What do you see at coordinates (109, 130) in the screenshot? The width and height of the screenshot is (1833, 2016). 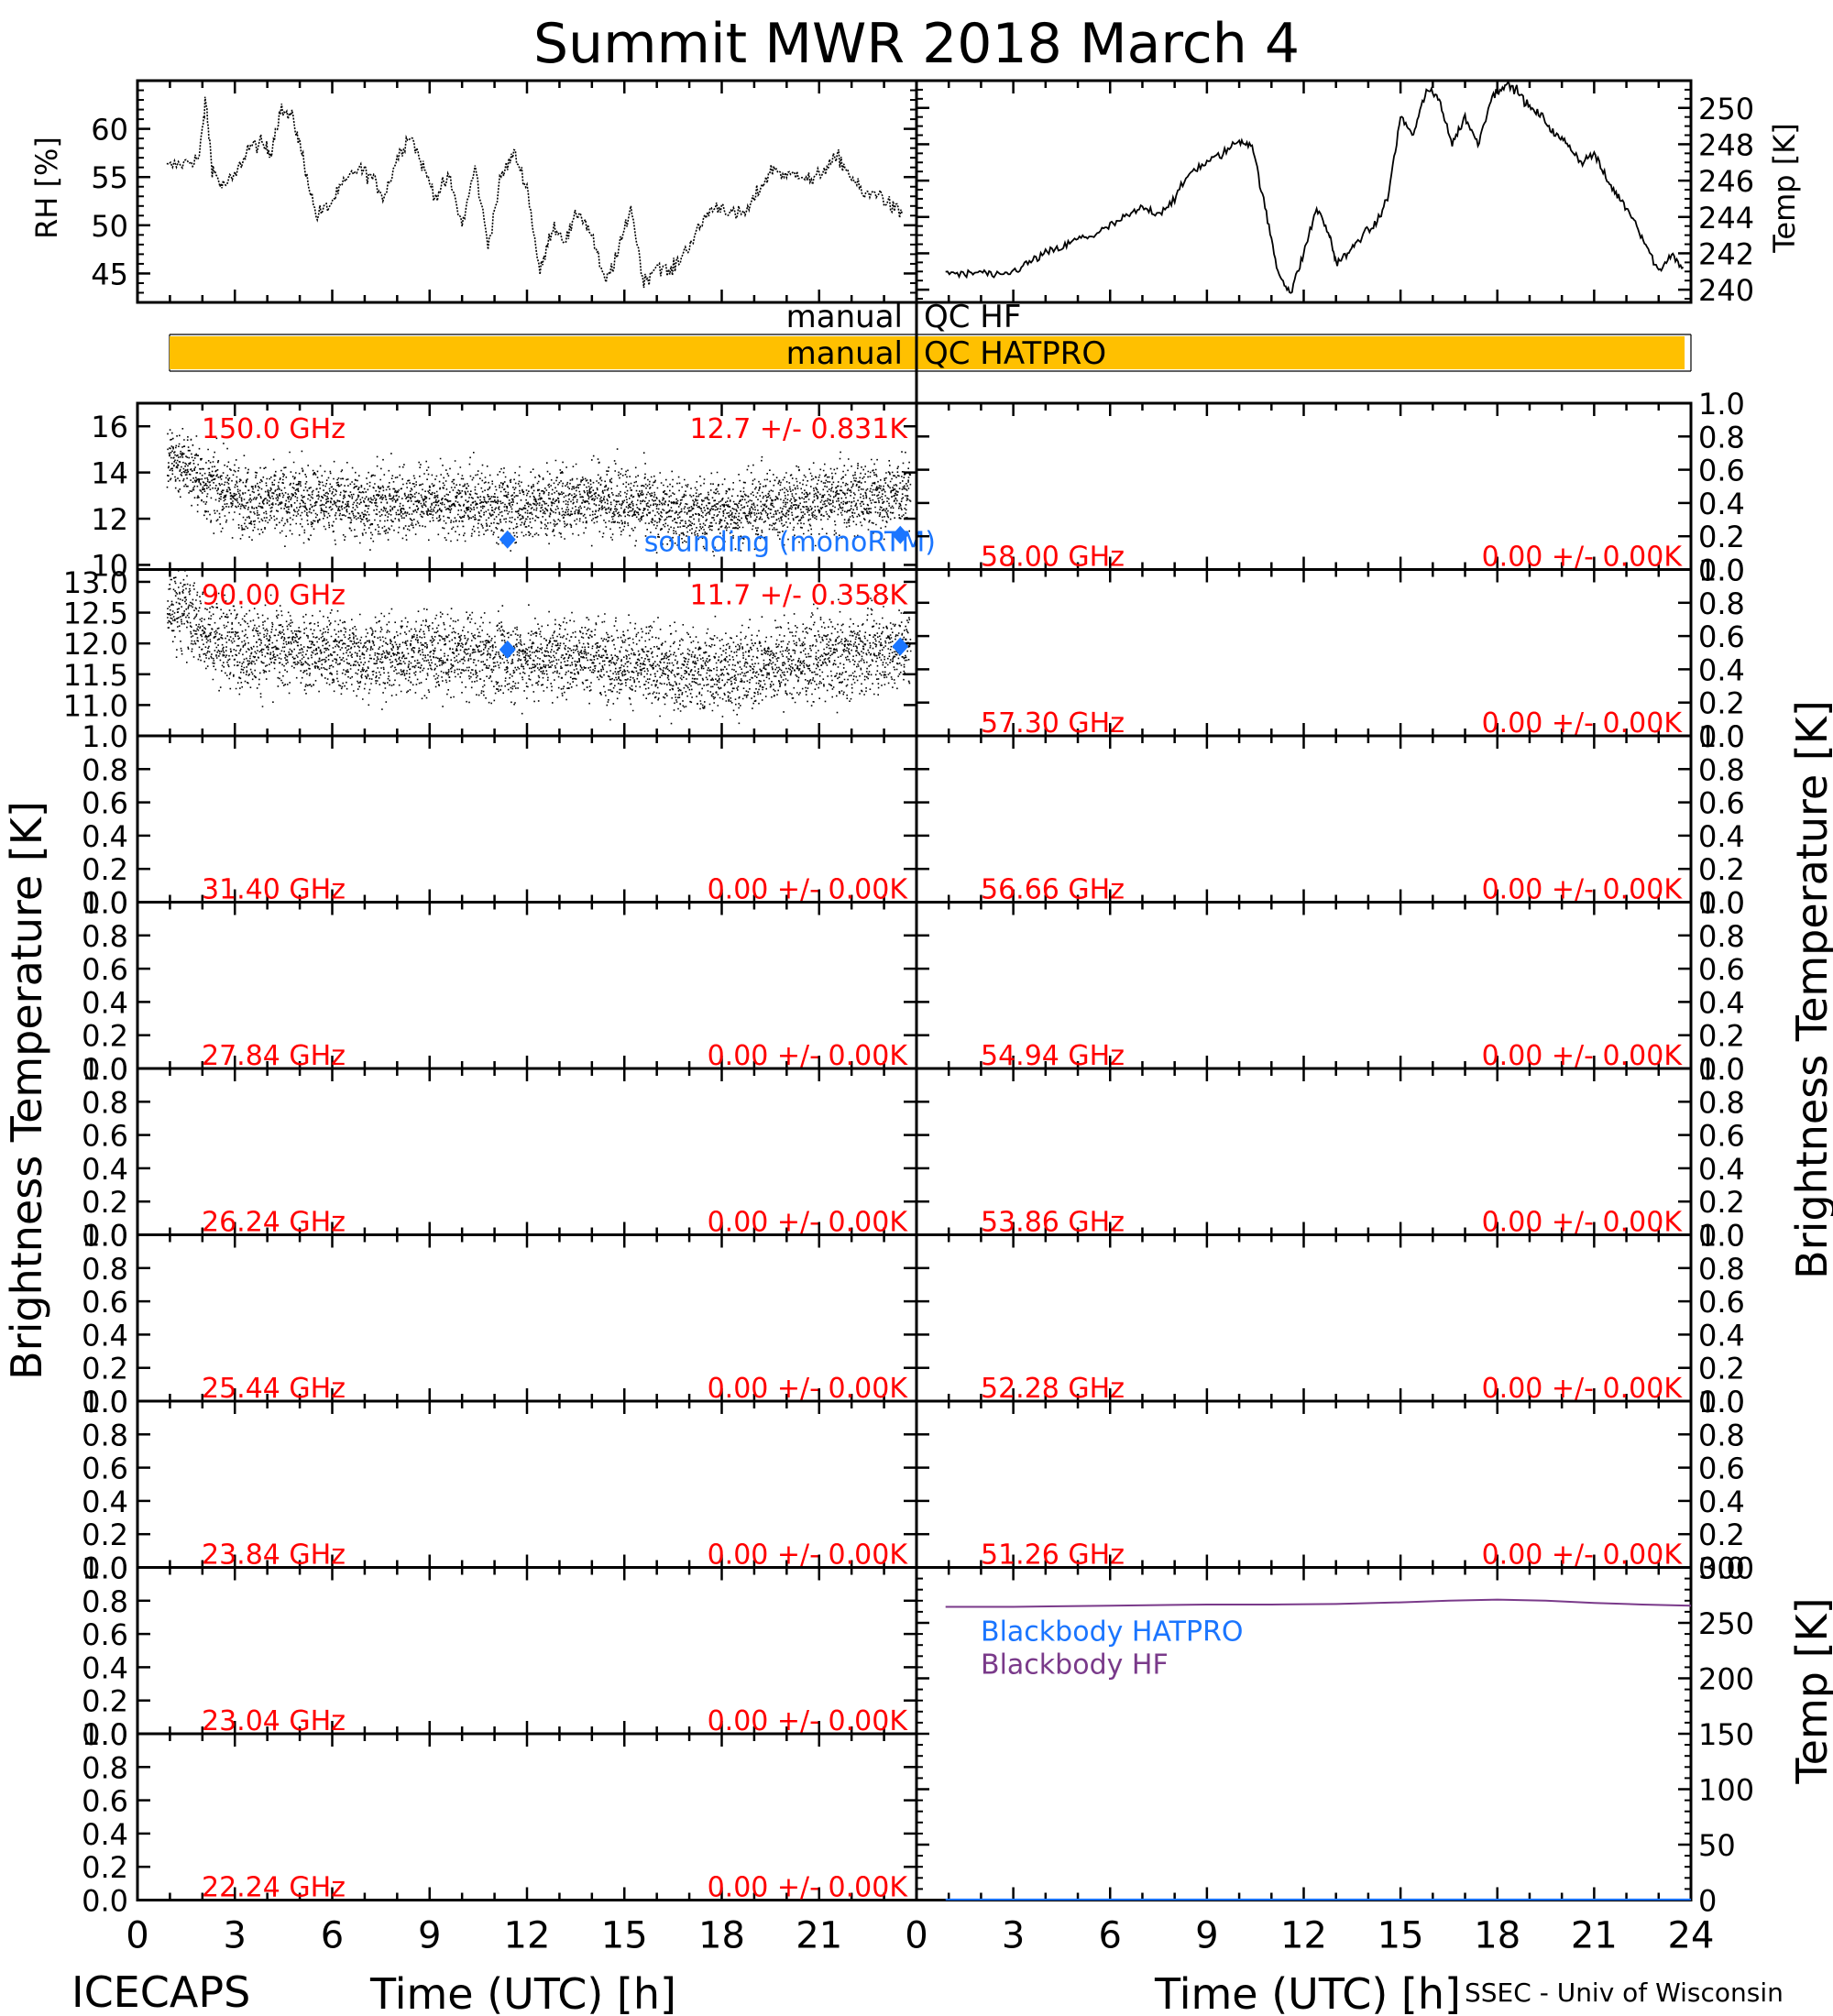 I see `y-tick-label: 60` at bounding box center [109, 130].